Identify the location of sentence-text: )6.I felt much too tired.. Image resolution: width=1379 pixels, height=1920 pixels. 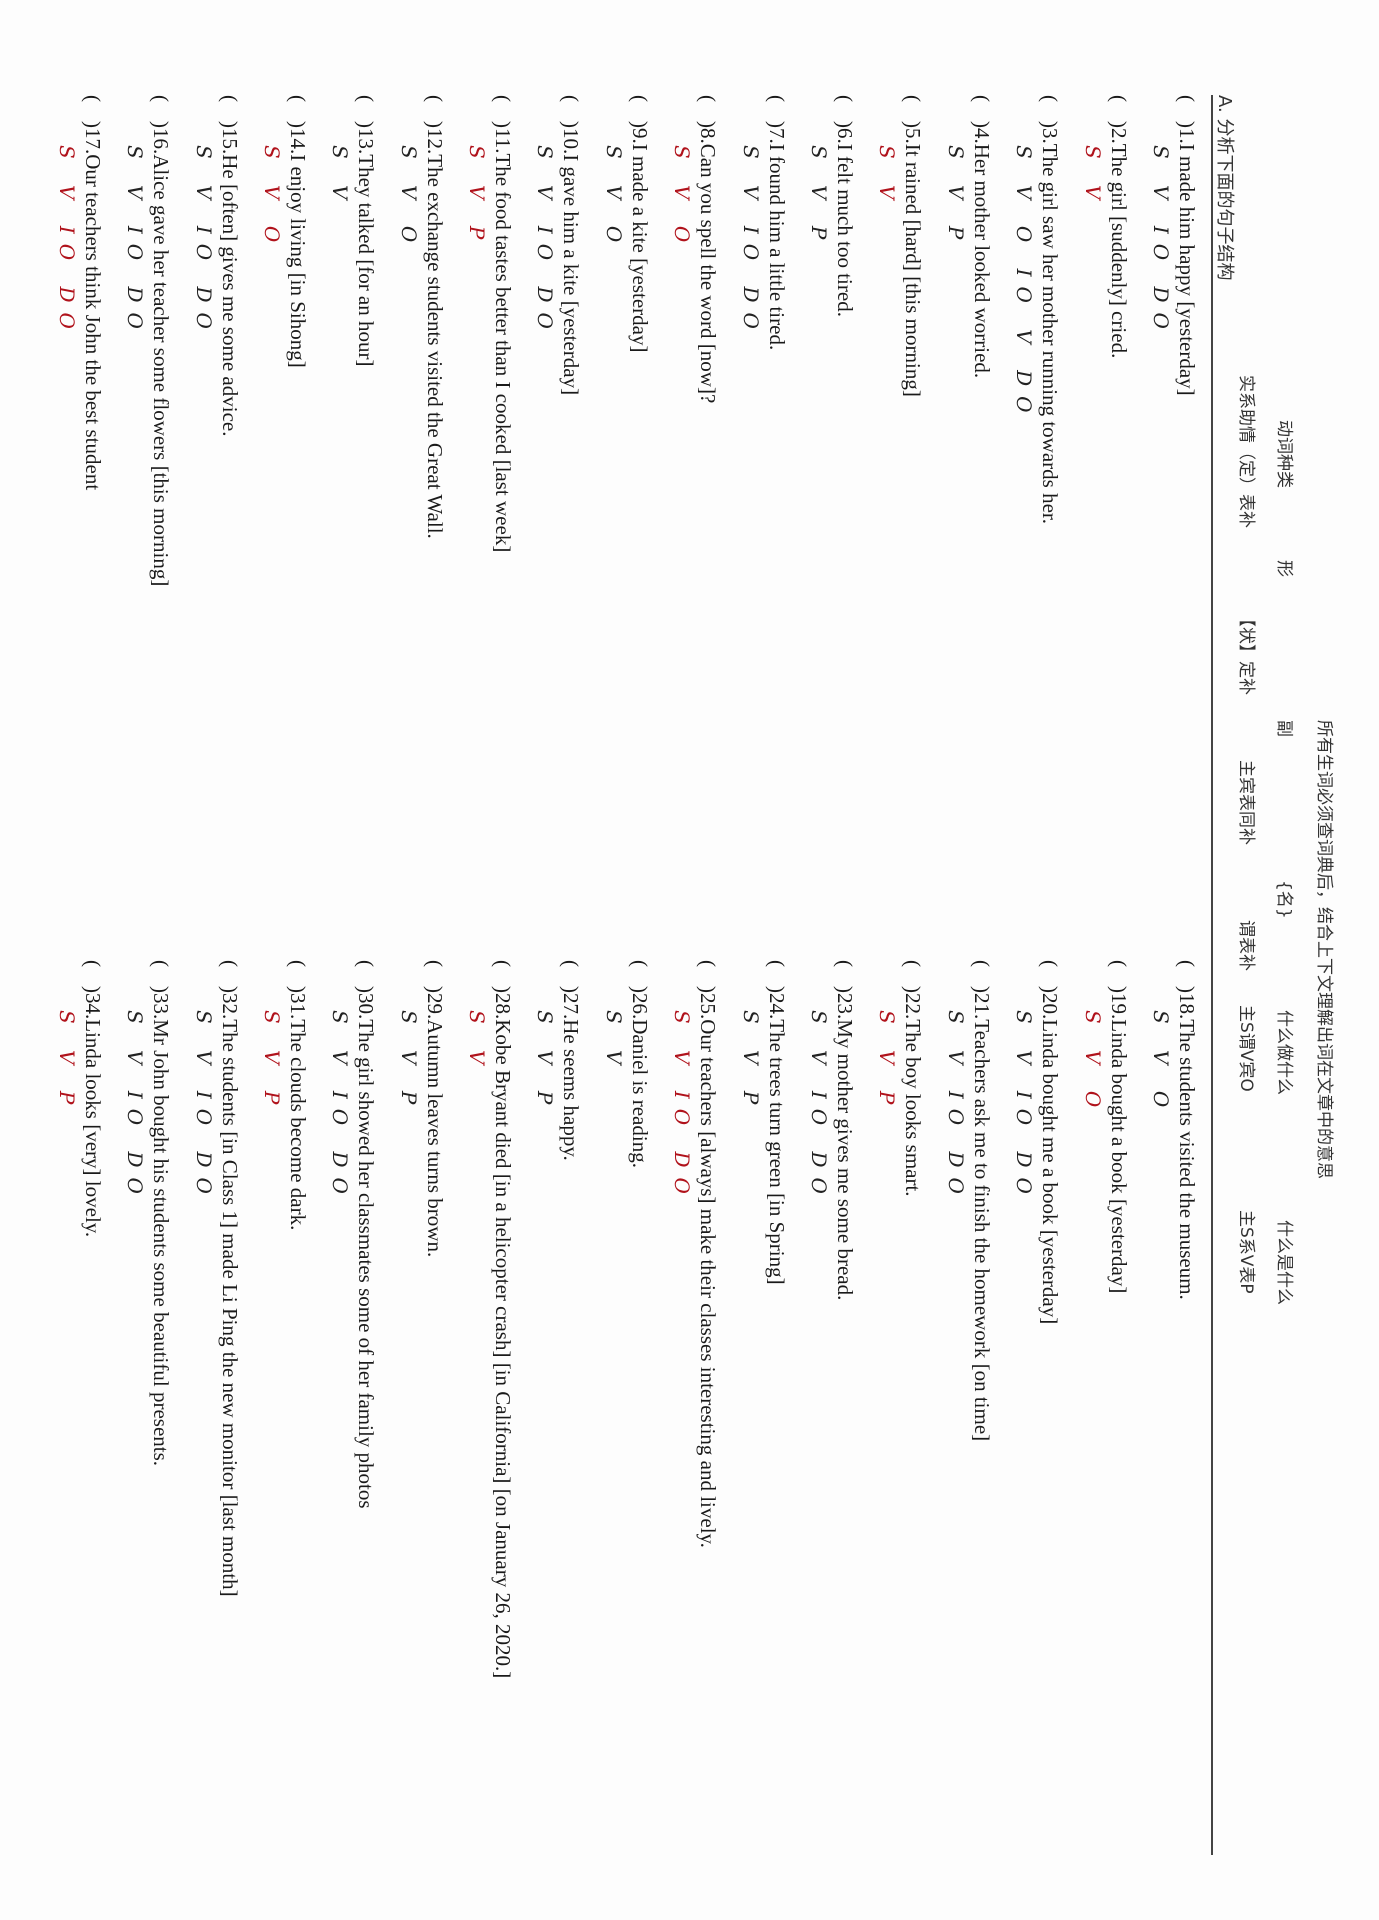
(845, 219).